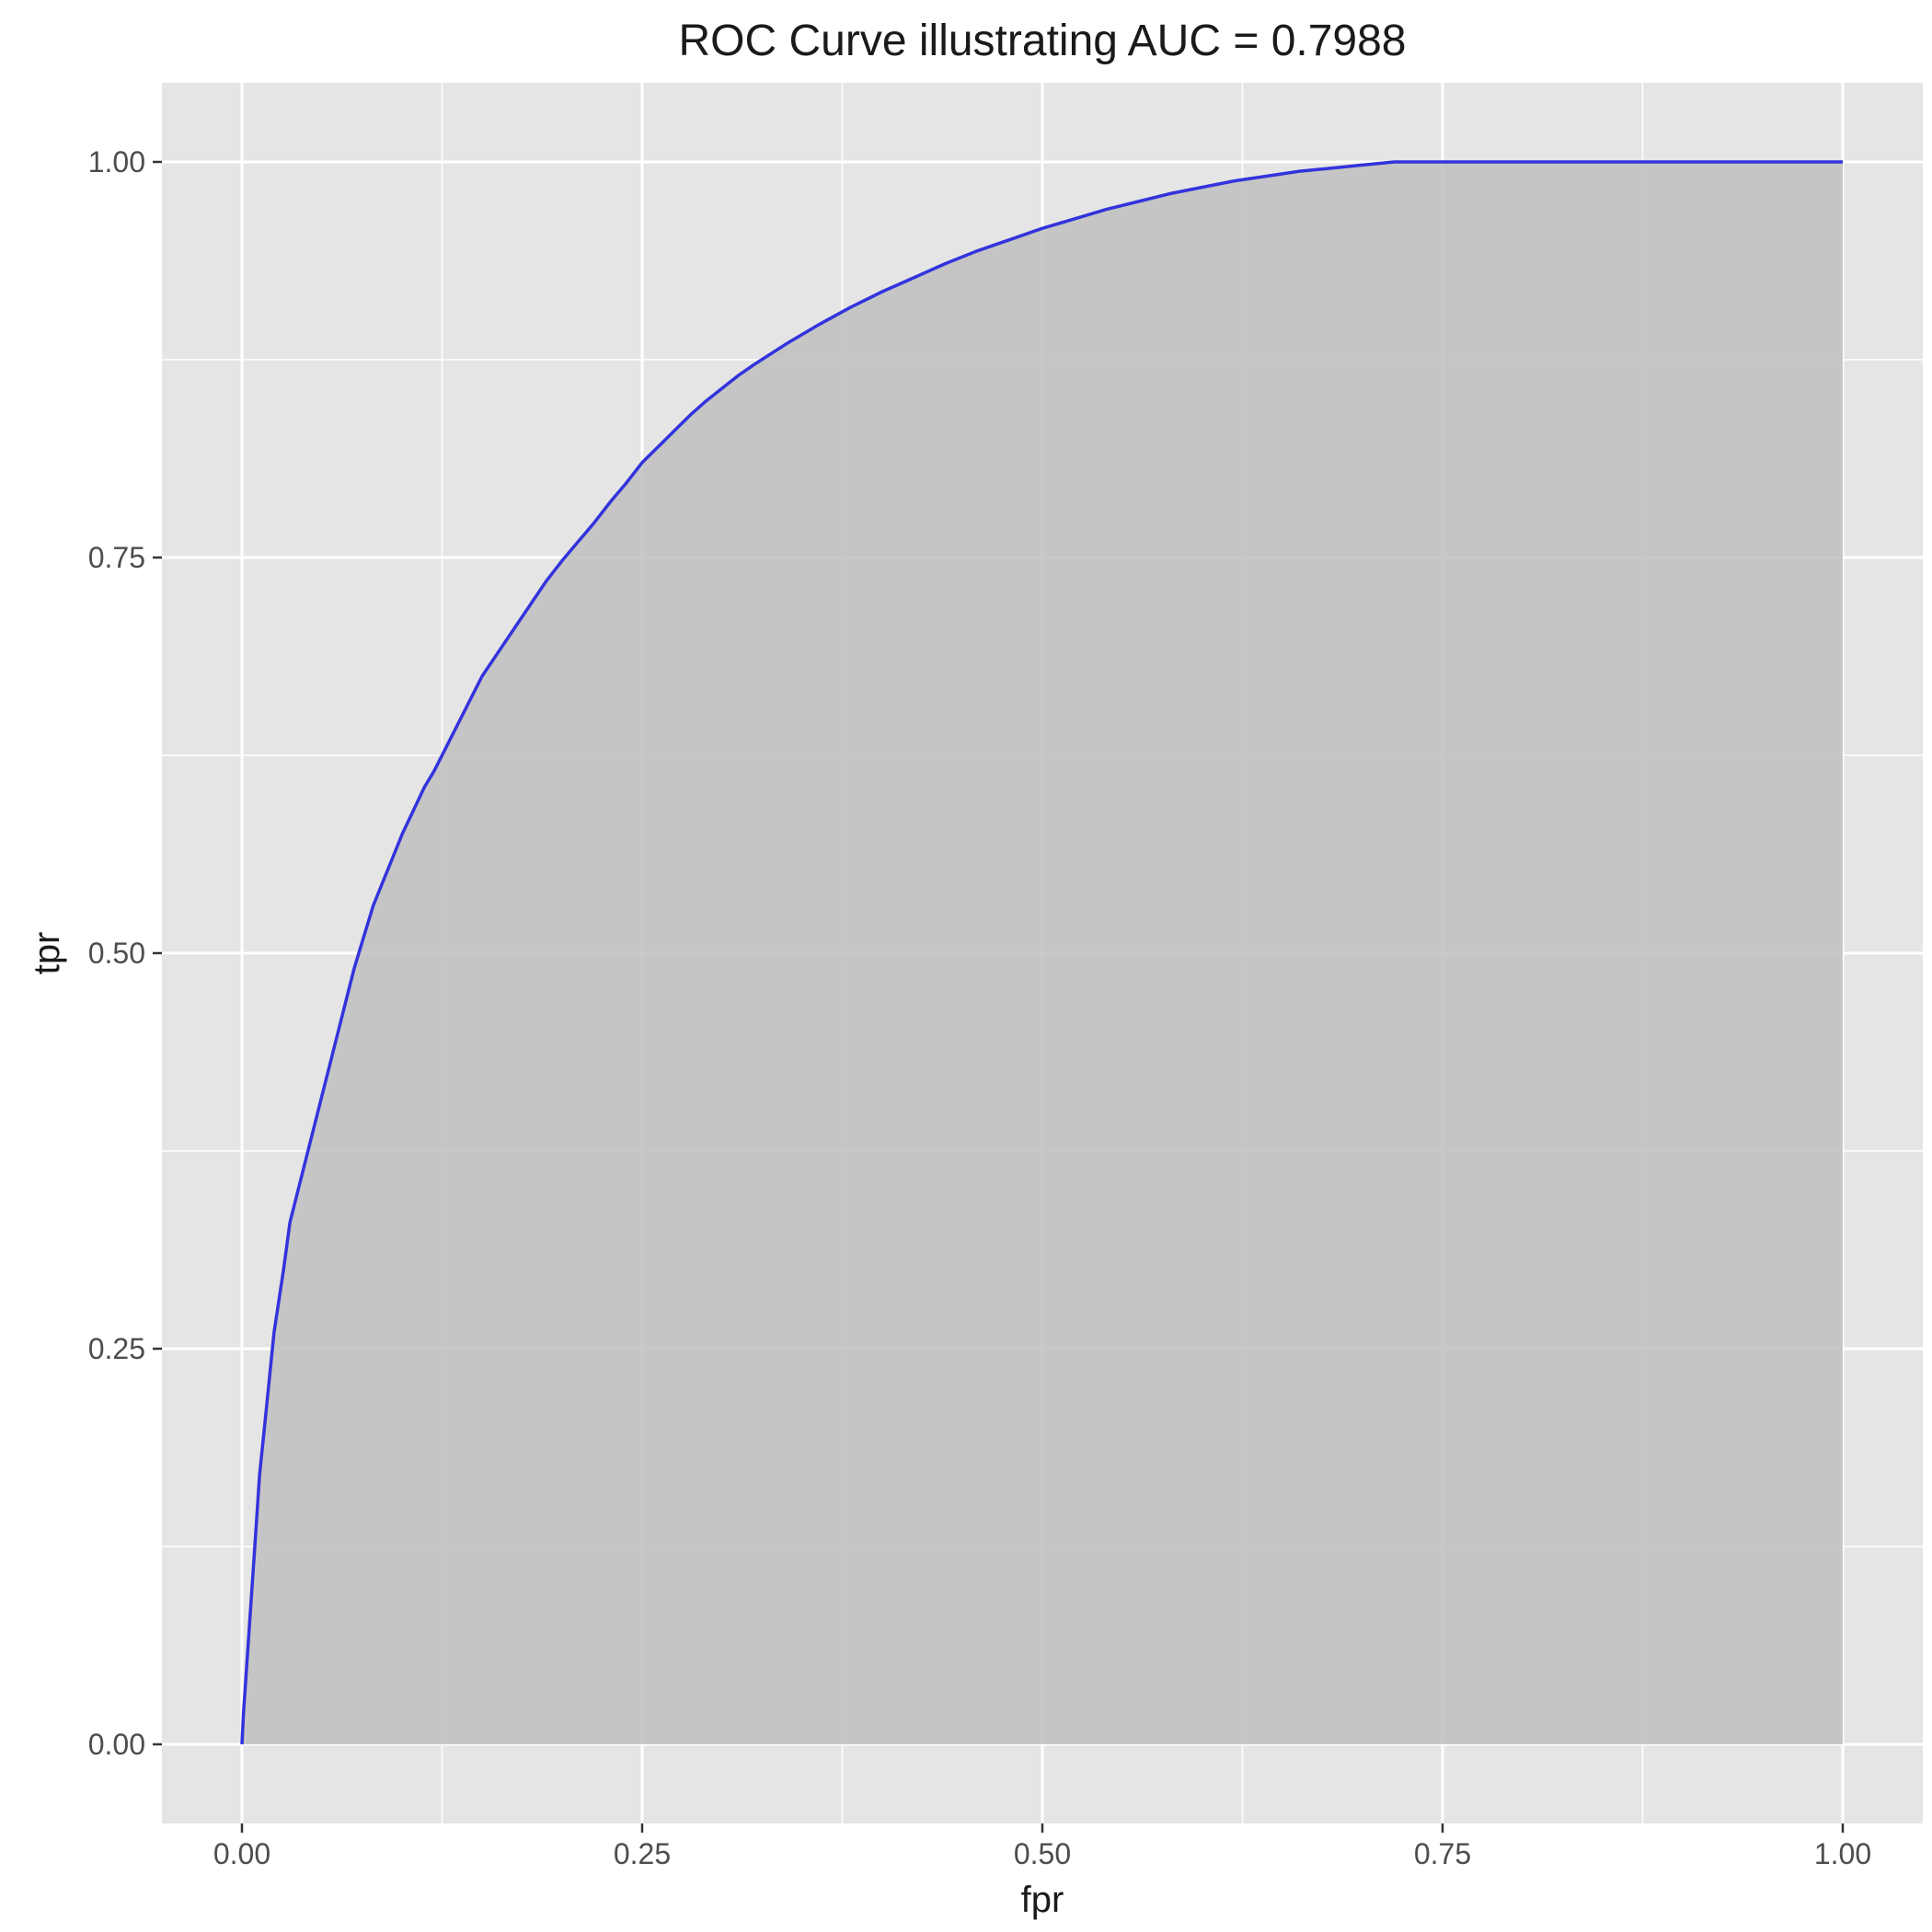  I want to click on x-tick-label: 0.00, so click(241, 1853).